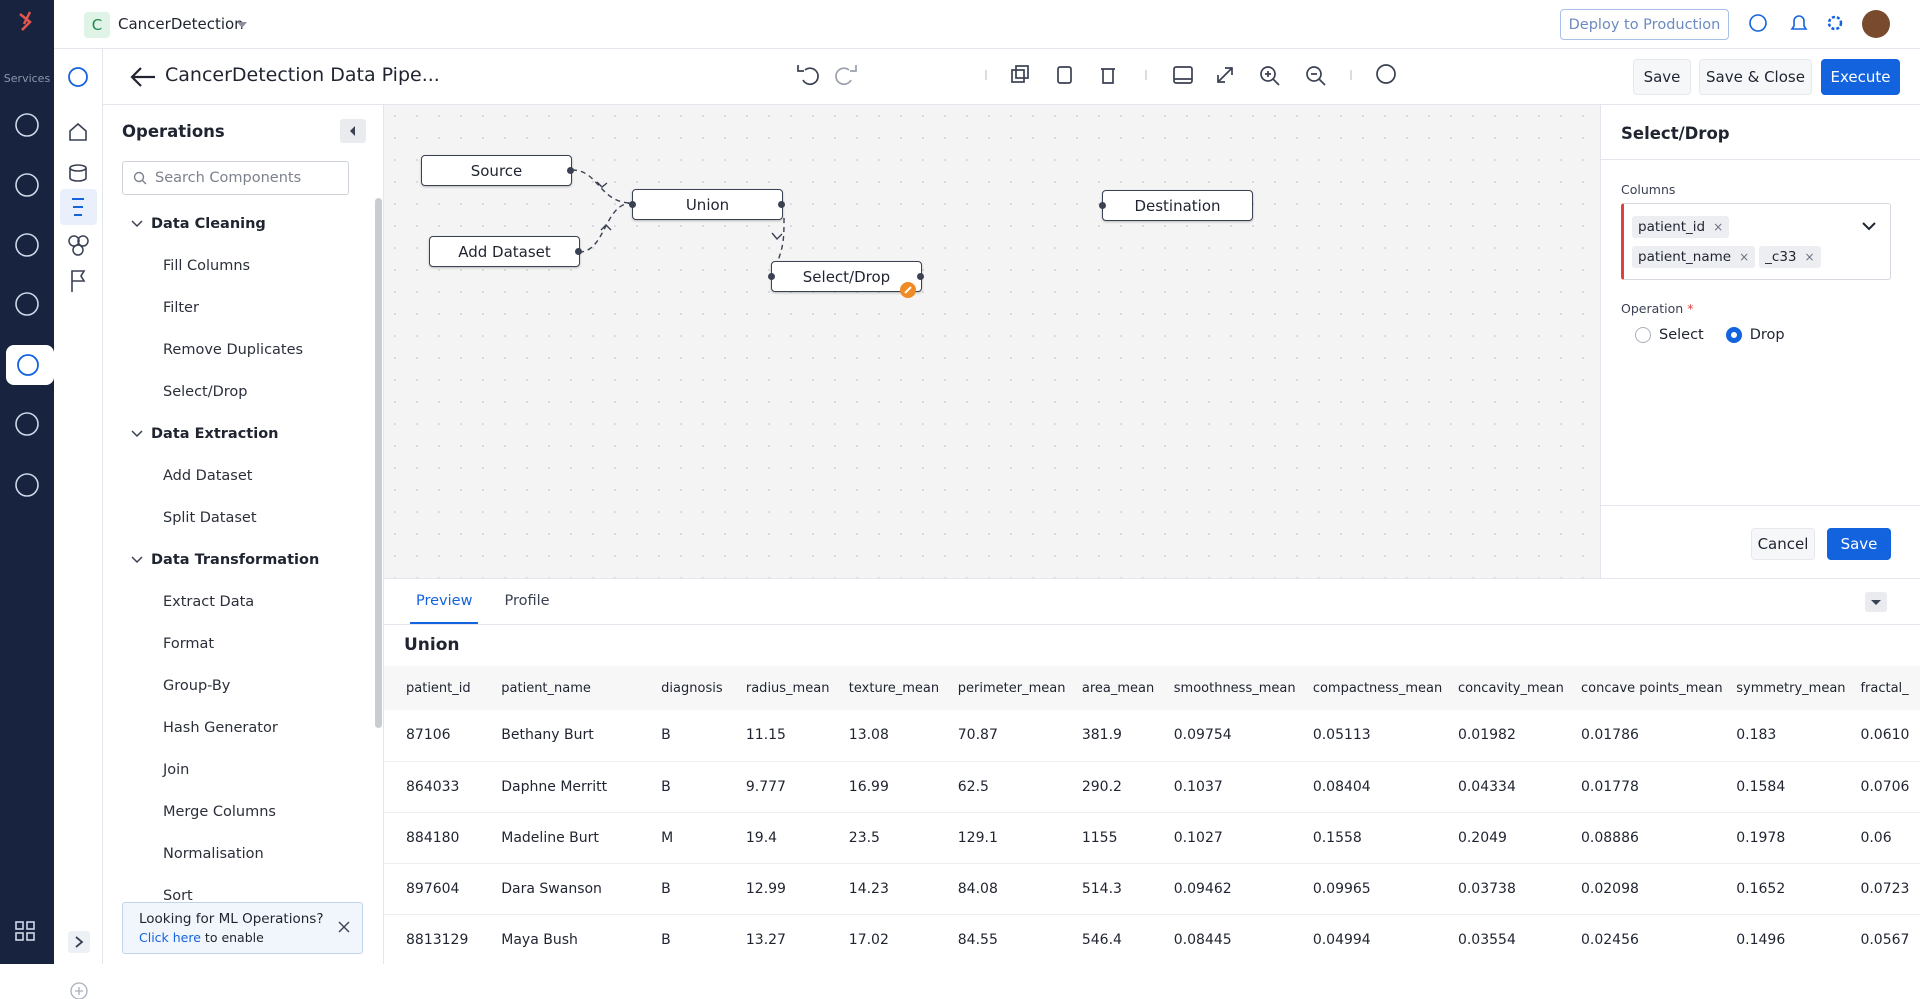 The height and width of the screenshot is (999, 1920). Describe the element at coordinates (1644, 24) in the screenshot. I see `deploy-button: Deploy to Production` at that location.